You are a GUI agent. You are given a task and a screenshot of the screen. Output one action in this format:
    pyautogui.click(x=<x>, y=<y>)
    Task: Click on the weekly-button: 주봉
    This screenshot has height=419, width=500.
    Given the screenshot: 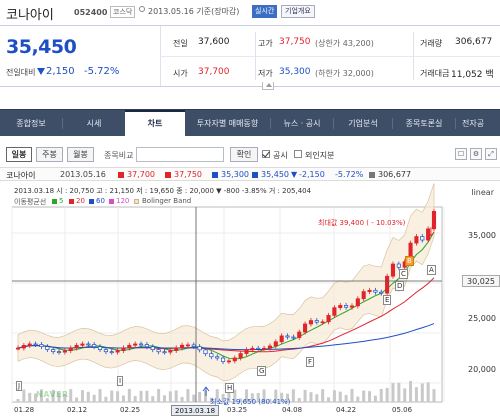 What is the action you would take?
    pyautogui.click(x=49, y=154)
    